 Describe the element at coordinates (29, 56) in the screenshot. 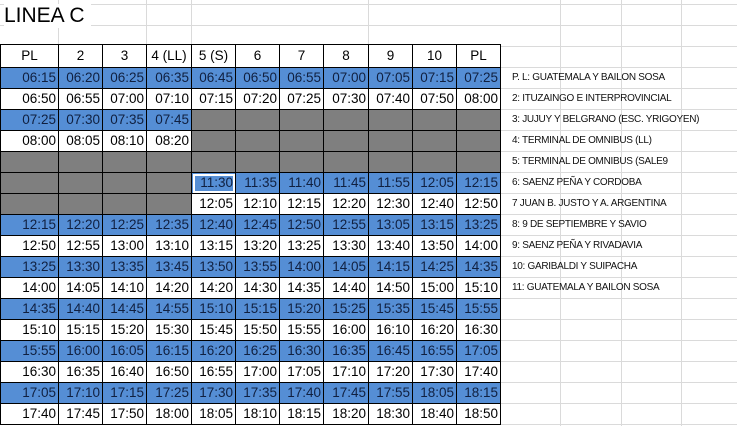

I see `column-header: PL` at that location.